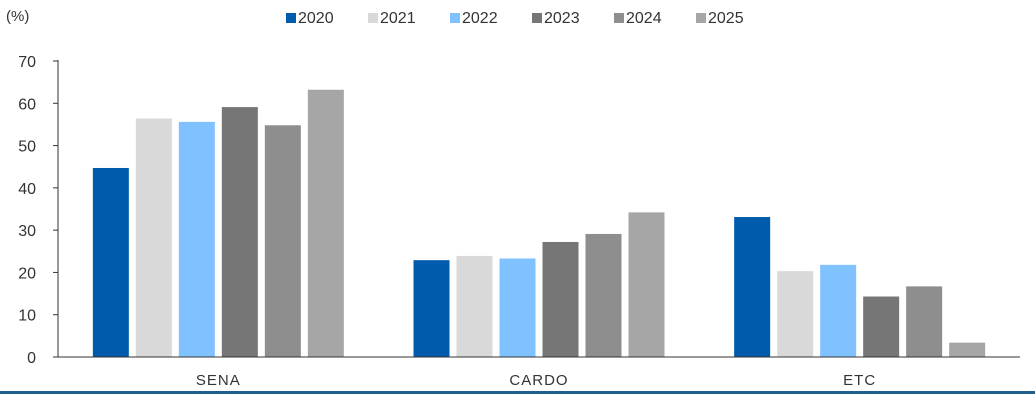  I want to click on y-tick-label: 0, so click(31, 358).